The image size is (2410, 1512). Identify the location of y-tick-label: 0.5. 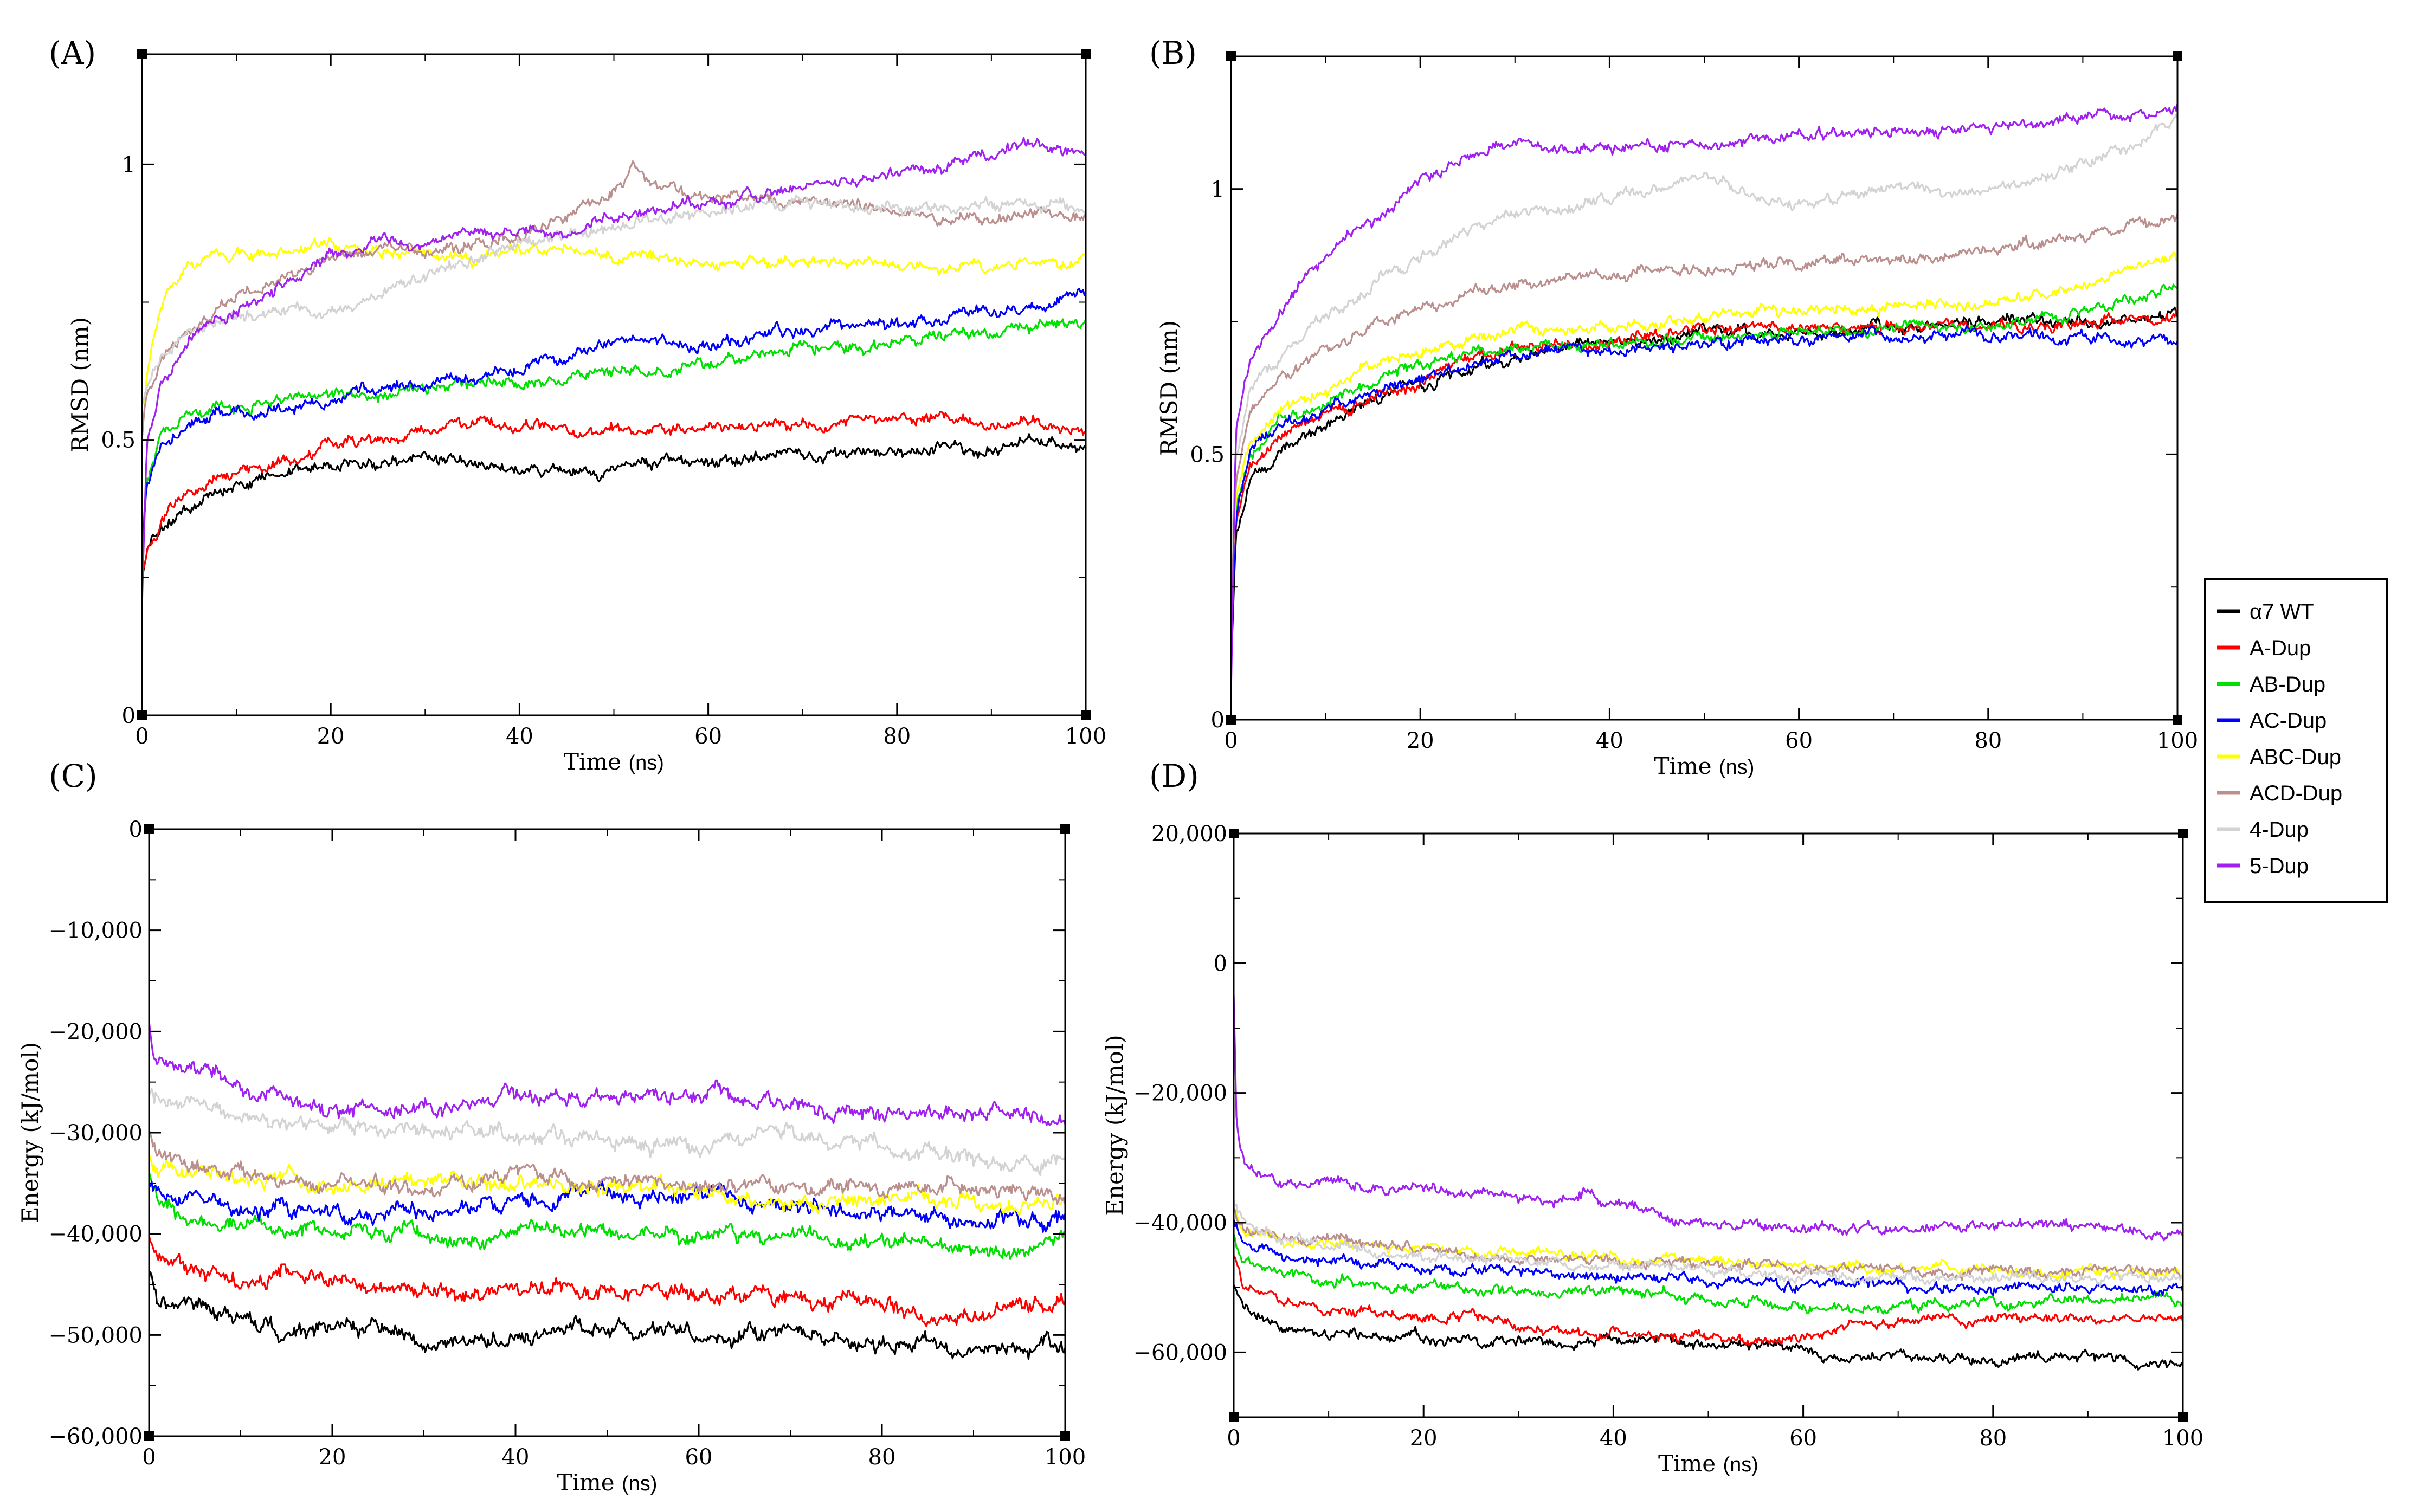
(118, 441).